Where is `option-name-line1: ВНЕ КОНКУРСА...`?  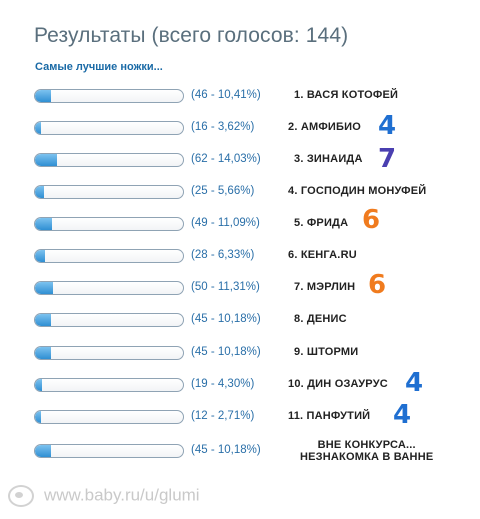 option-name-line1: ВНЕ КОНКУРСА... is located at coordinates (366, 445).